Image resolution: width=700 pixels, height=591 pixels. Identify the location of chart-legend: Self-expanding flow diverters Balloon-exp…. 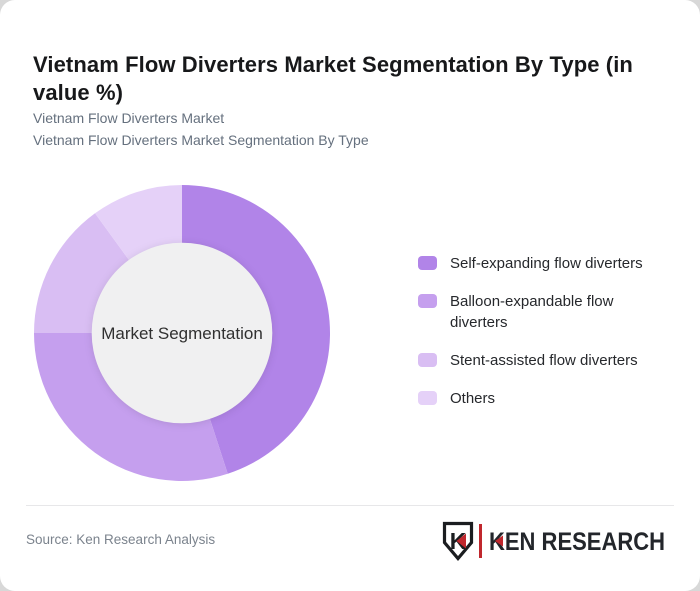
(538, 331).